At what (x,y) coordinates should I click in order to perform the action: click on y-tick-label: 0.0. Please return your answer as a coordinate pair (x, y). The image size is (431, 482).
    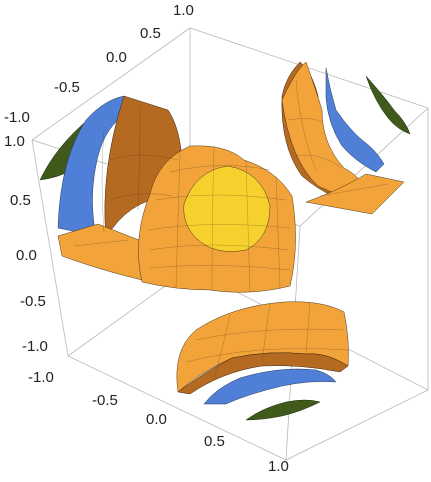
    Looking at the image, I should click on (116, 57).